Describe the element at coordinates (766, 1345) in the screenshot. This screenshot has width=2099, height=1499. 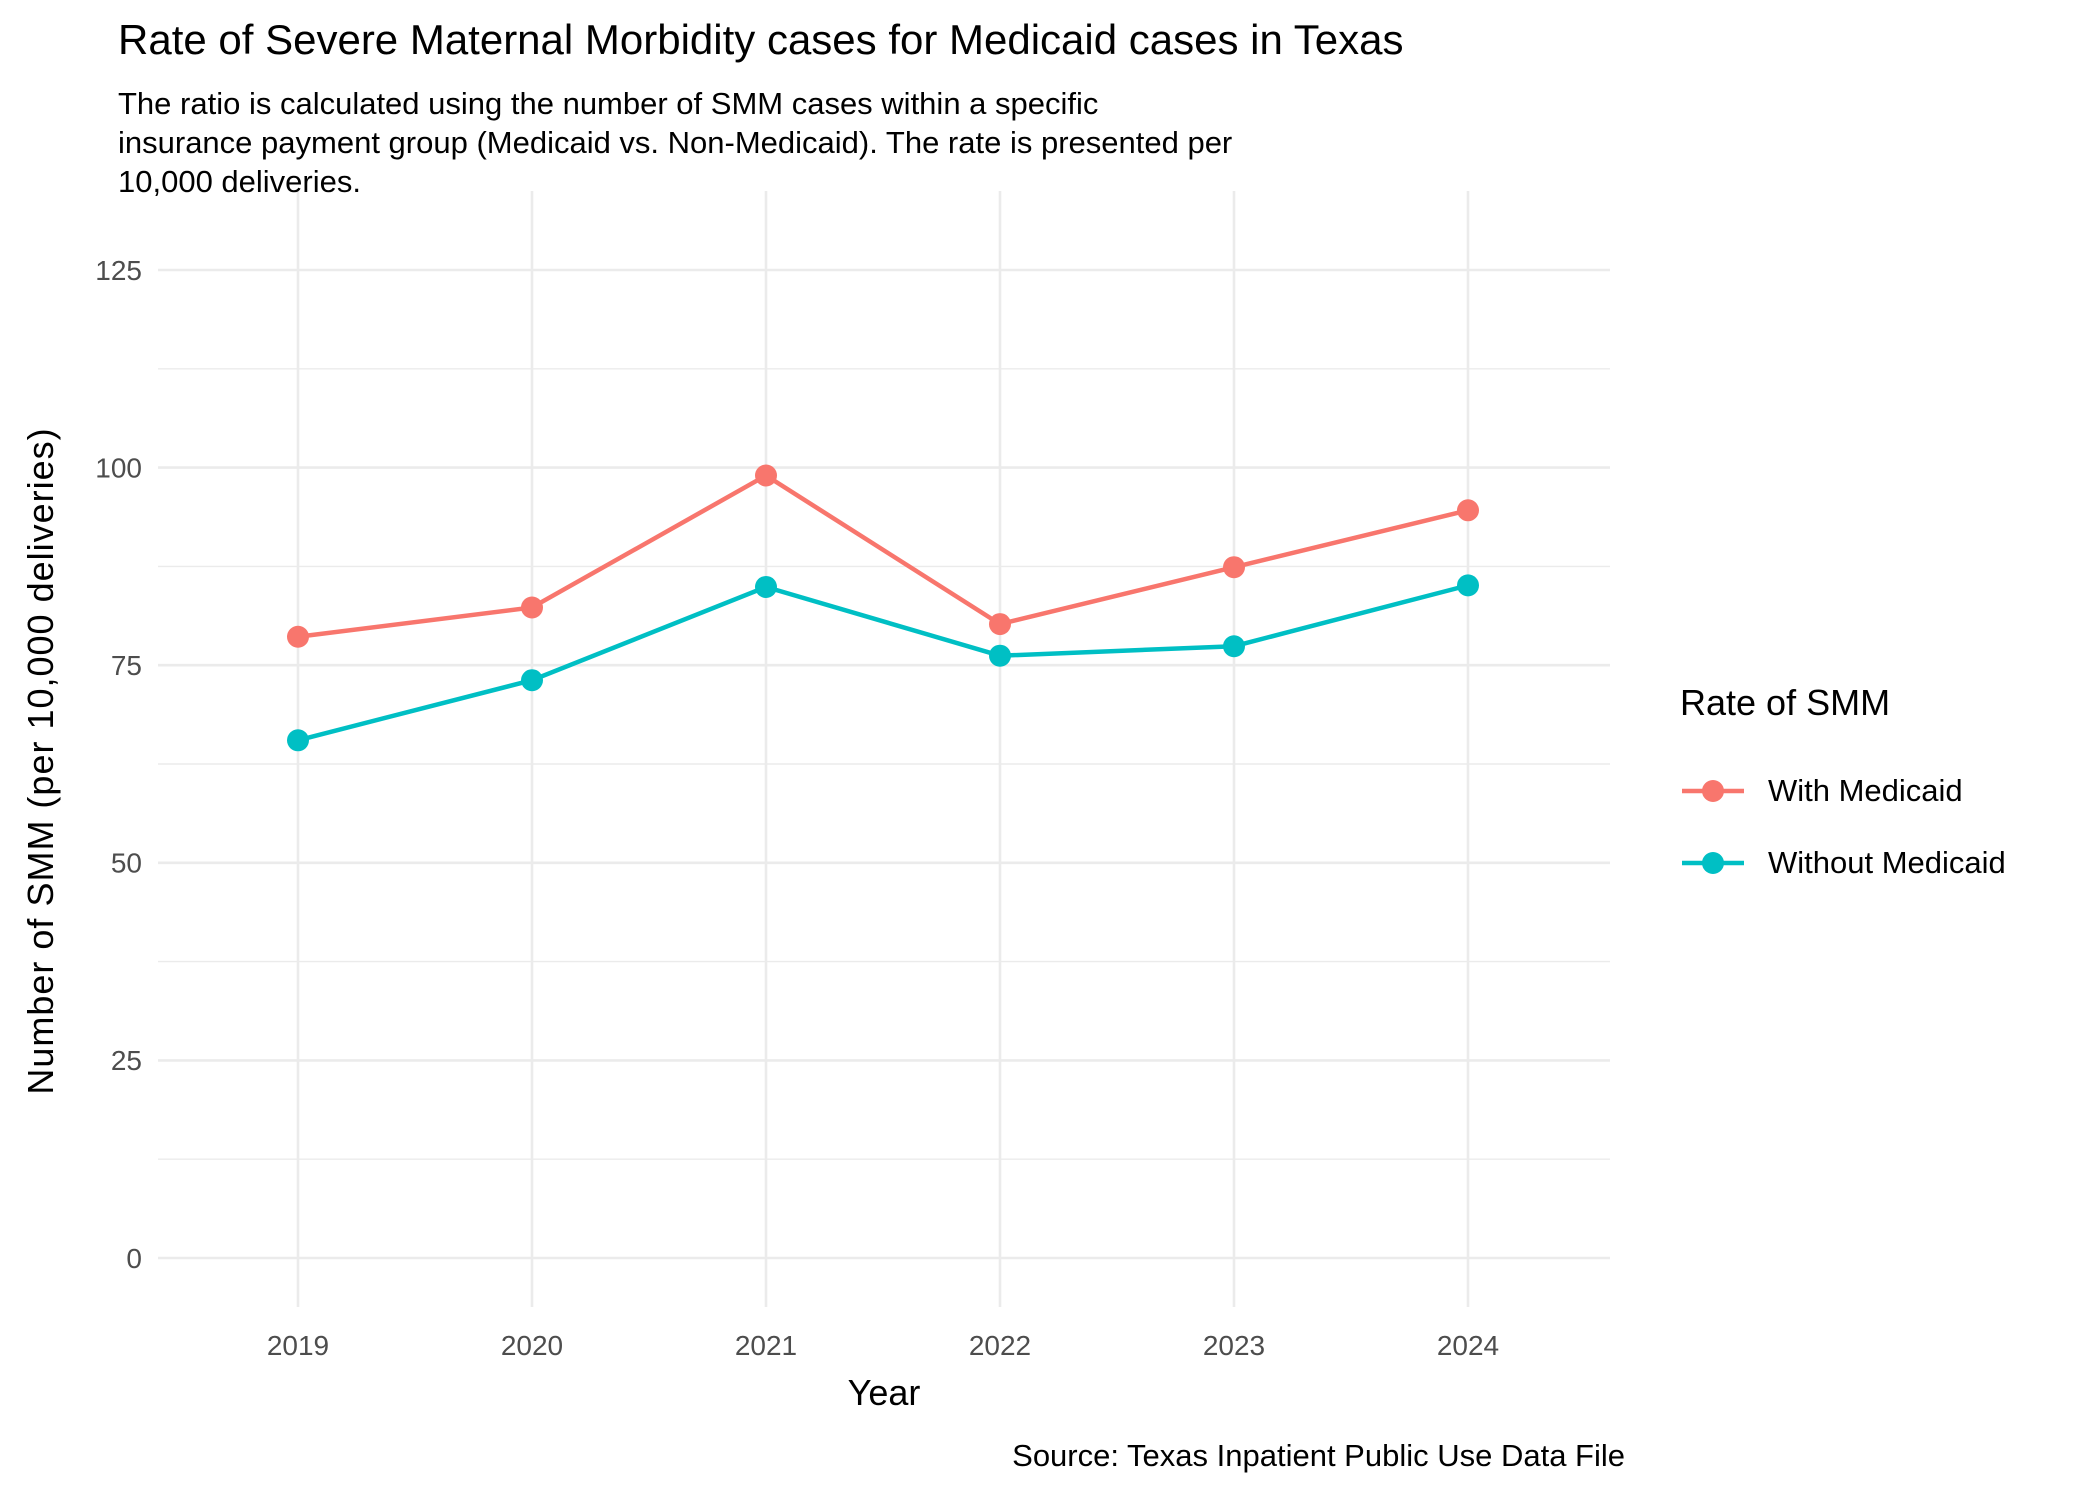
I see `svg-text: 2021` at that location.